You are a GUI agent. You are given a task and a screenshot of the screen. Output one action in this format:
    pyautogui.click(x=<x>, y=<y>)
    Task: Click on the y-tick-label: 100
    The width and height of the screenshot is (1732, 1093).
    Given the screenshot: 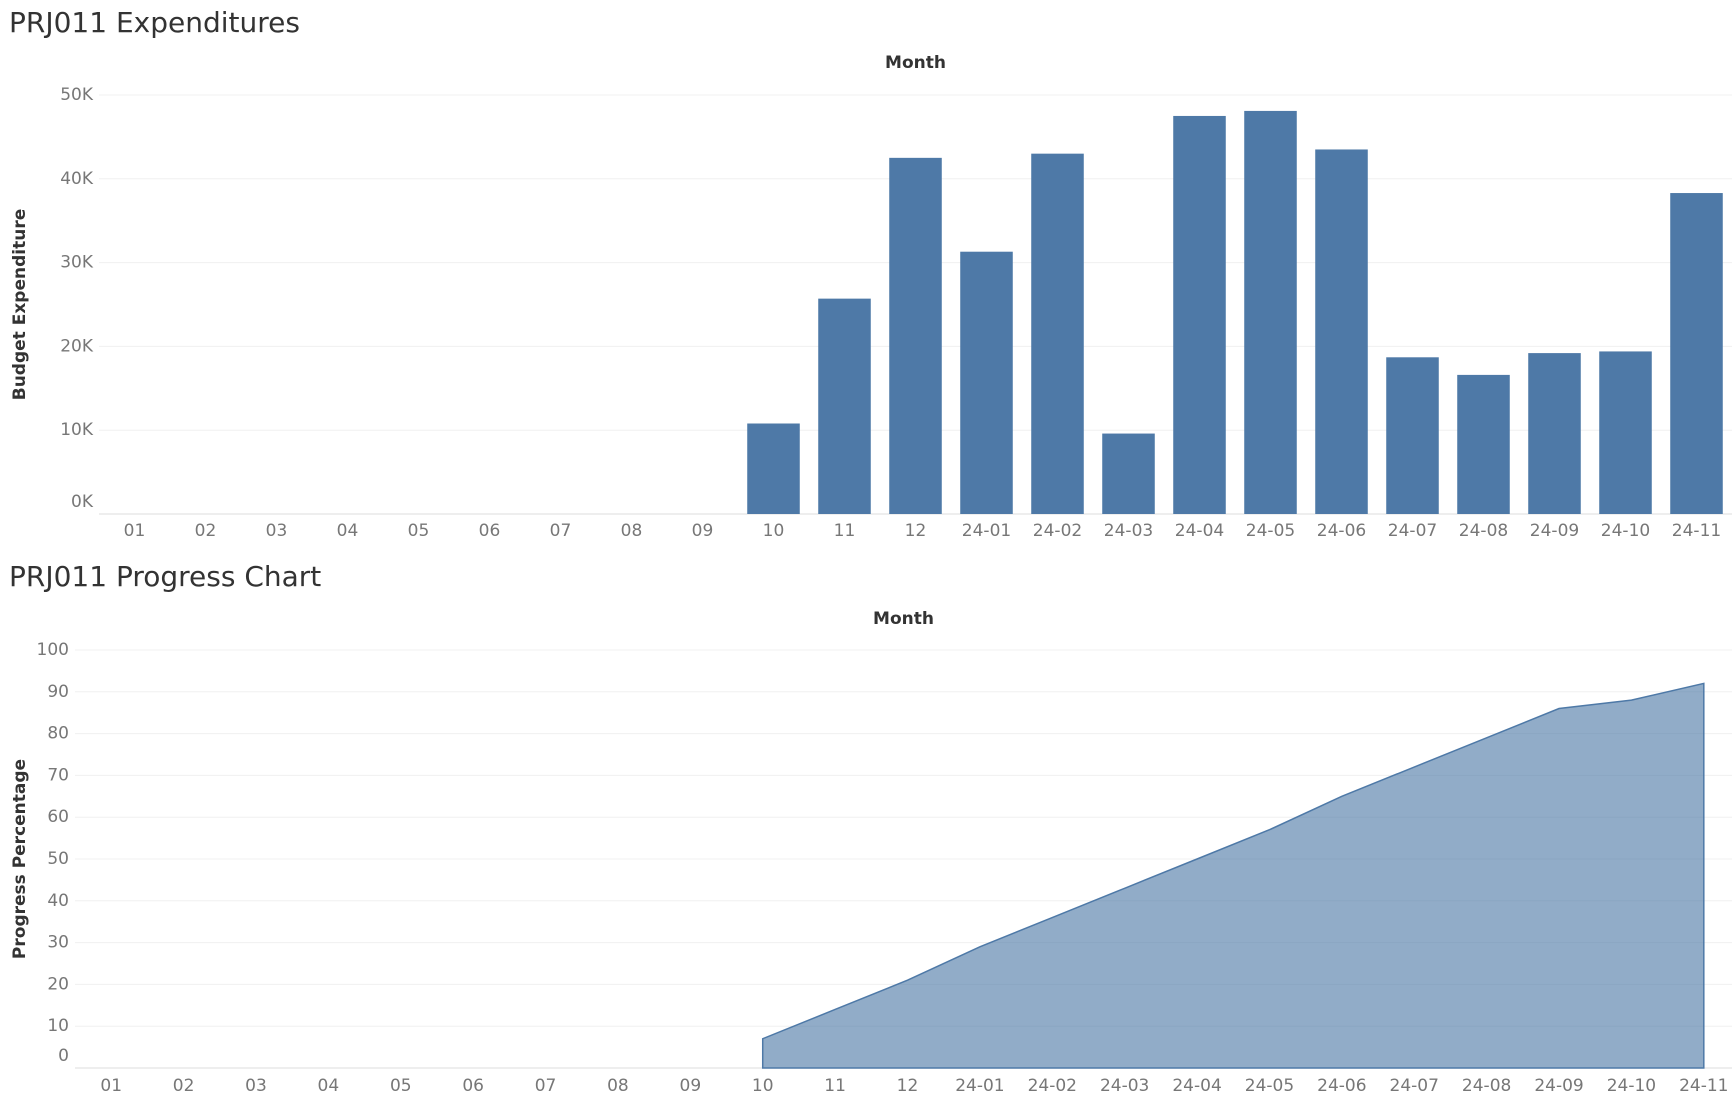 What is the action you would take?
    pyautogui.click(x=53, y=650)
    